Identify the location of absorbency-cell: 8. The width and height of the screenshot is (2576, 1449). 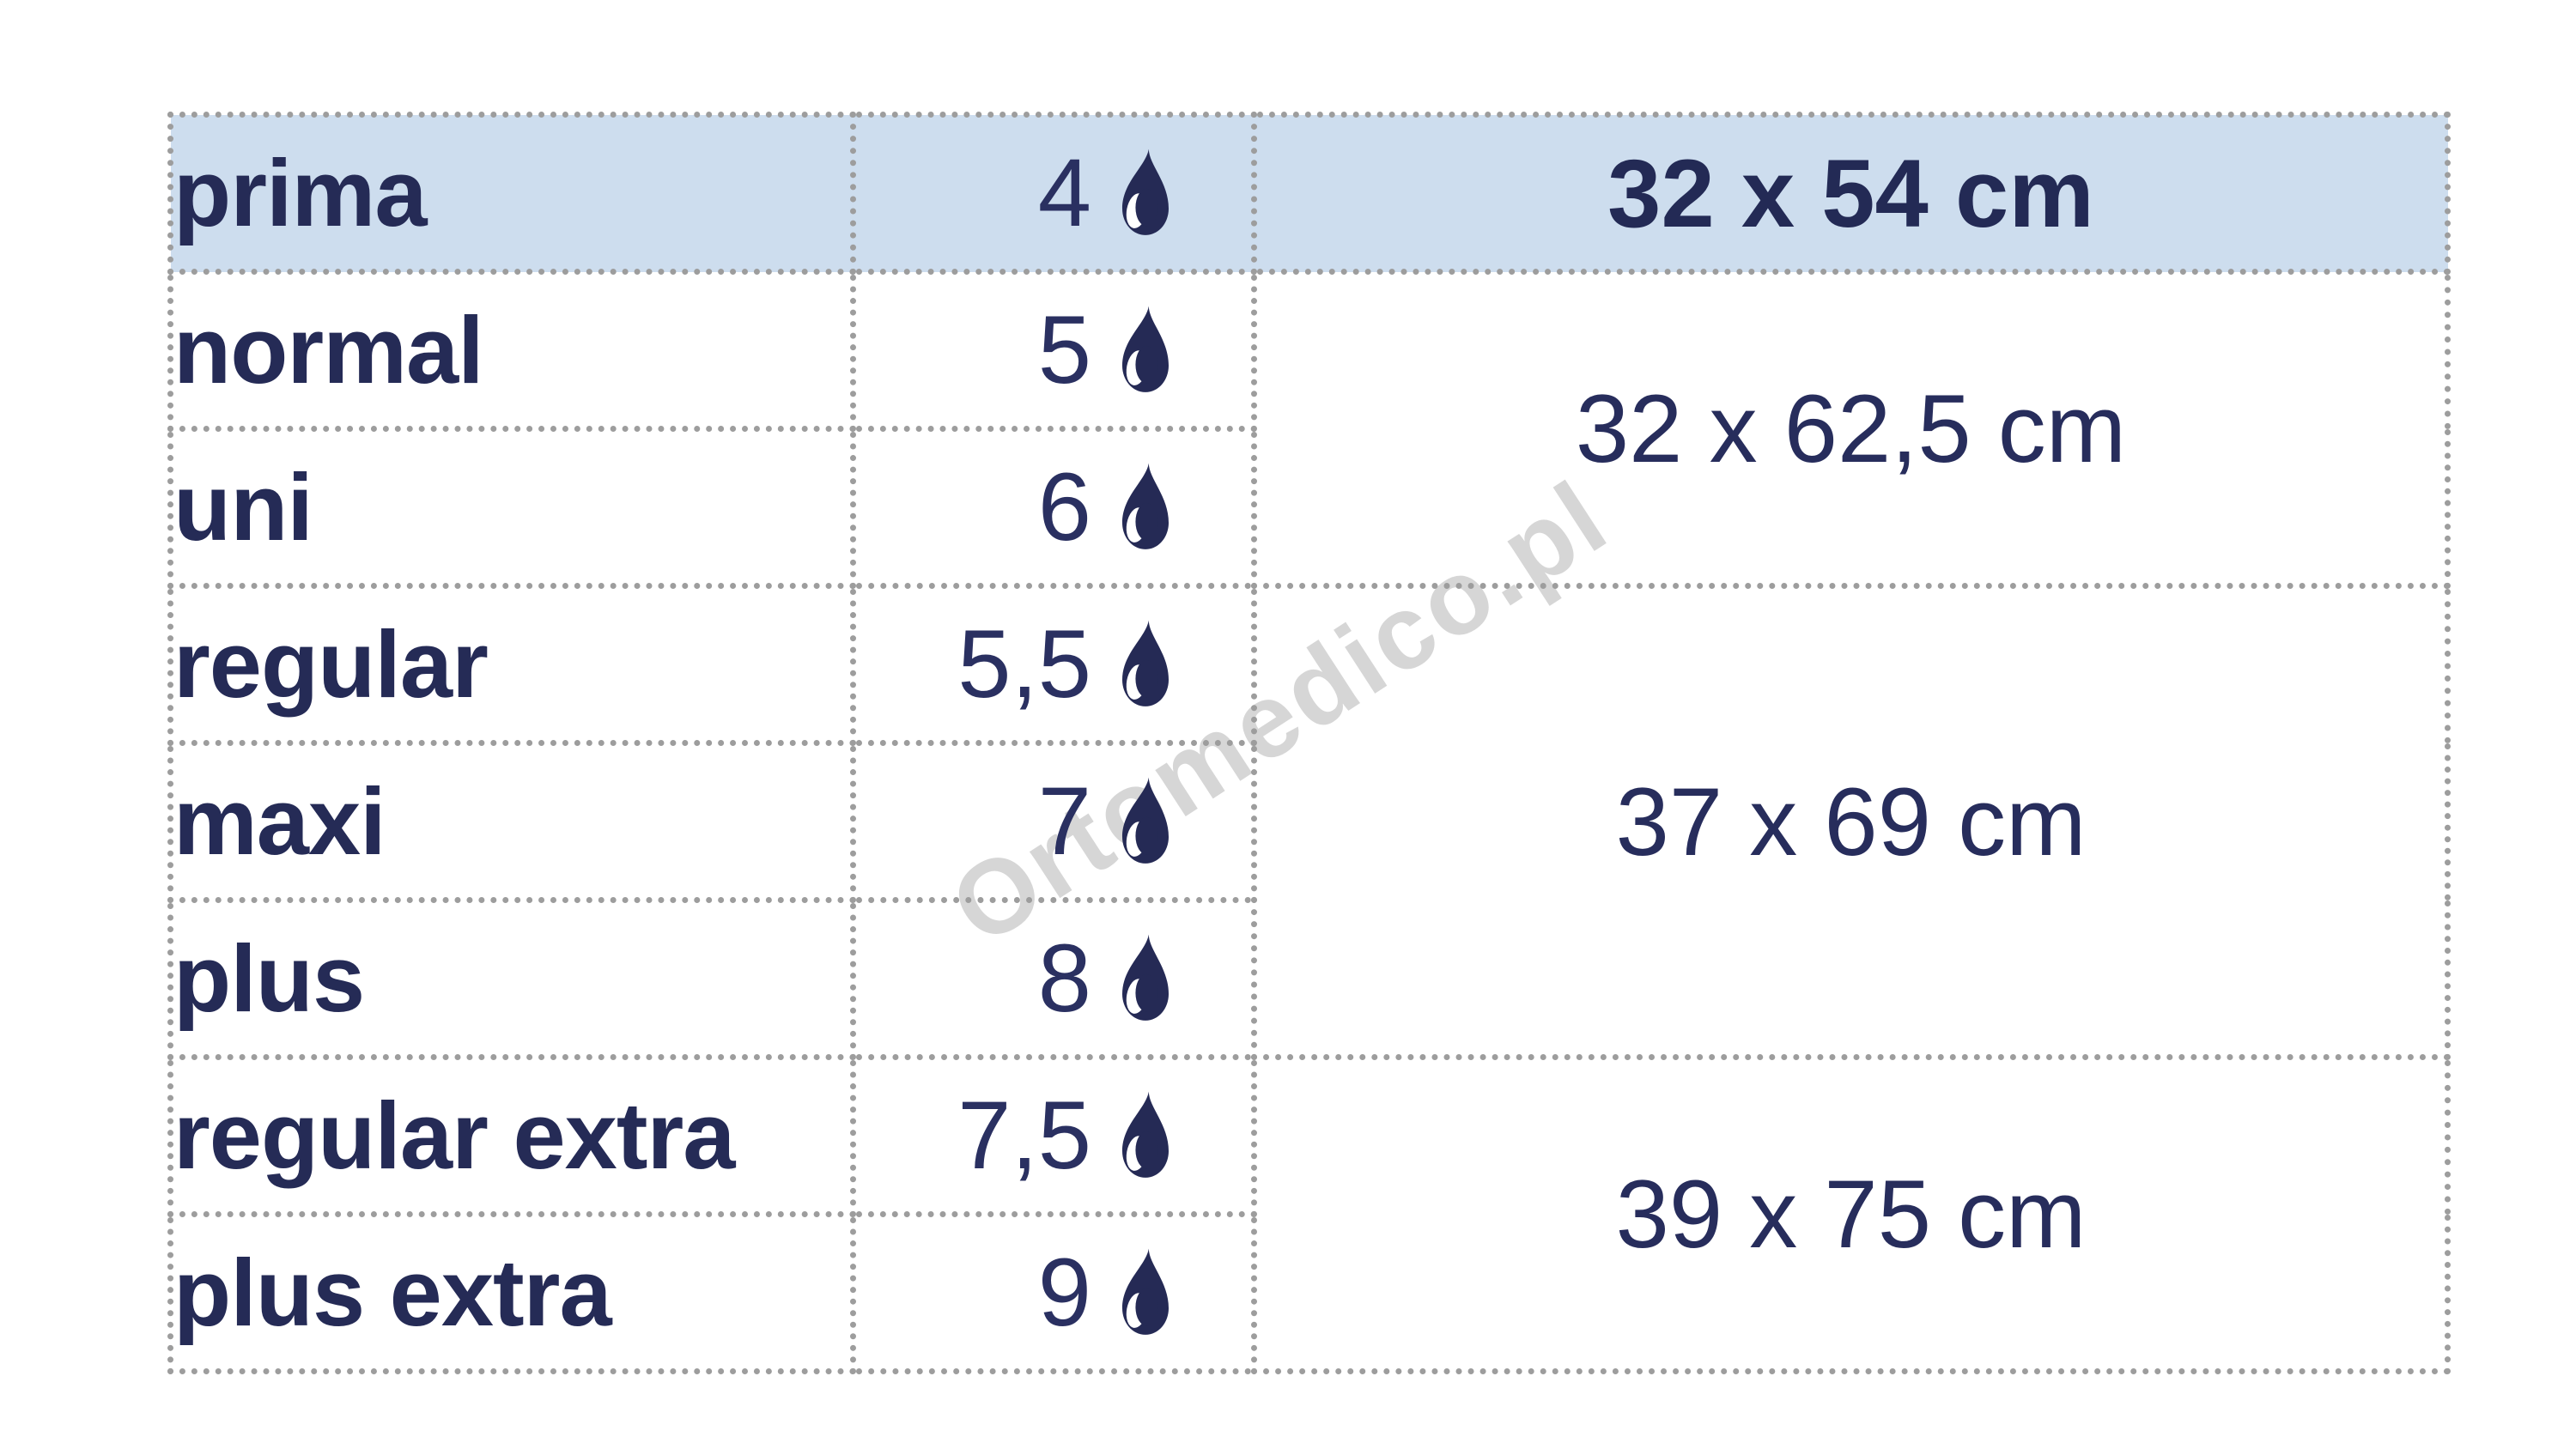
(1053, 978).